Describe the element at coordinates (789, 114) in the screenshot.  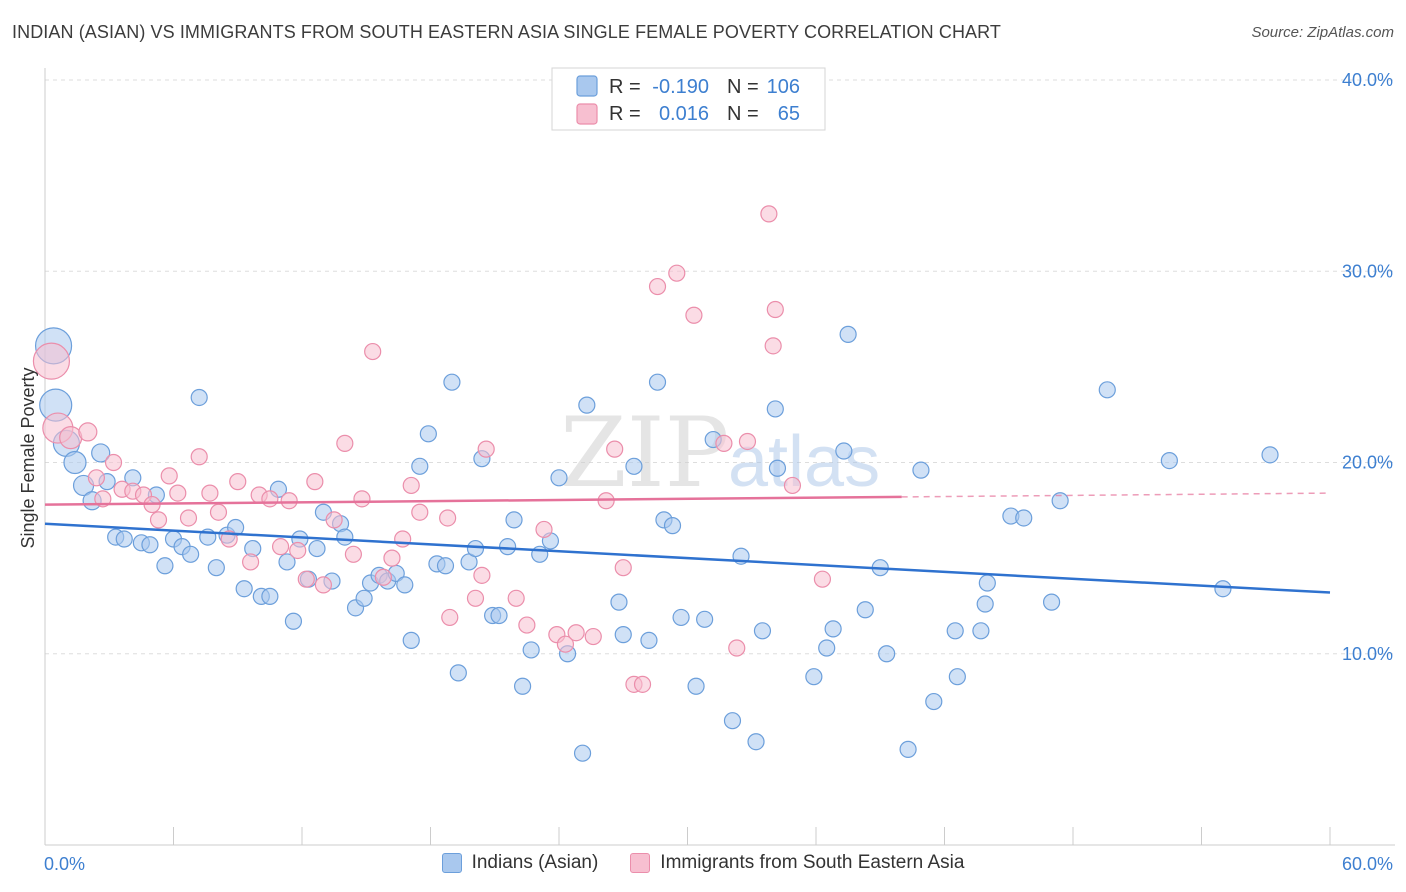
I see `legend-n-value-2: 65` at that location.